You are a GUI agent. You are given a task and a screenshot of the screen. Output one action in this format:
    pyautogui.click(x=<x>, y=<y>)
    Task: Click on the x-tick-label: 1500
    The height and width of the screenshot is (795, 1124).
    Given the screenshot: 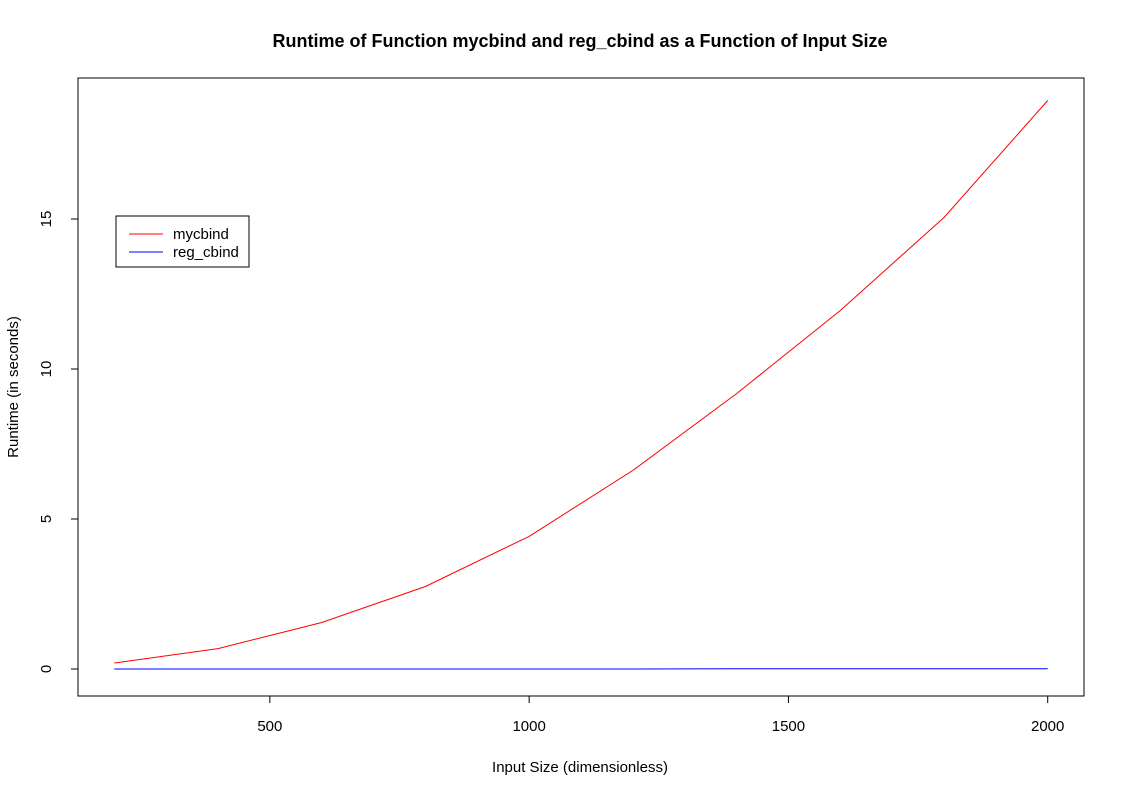 What is the action you would take?
    pyautogui.click(x=788, y=726)
    